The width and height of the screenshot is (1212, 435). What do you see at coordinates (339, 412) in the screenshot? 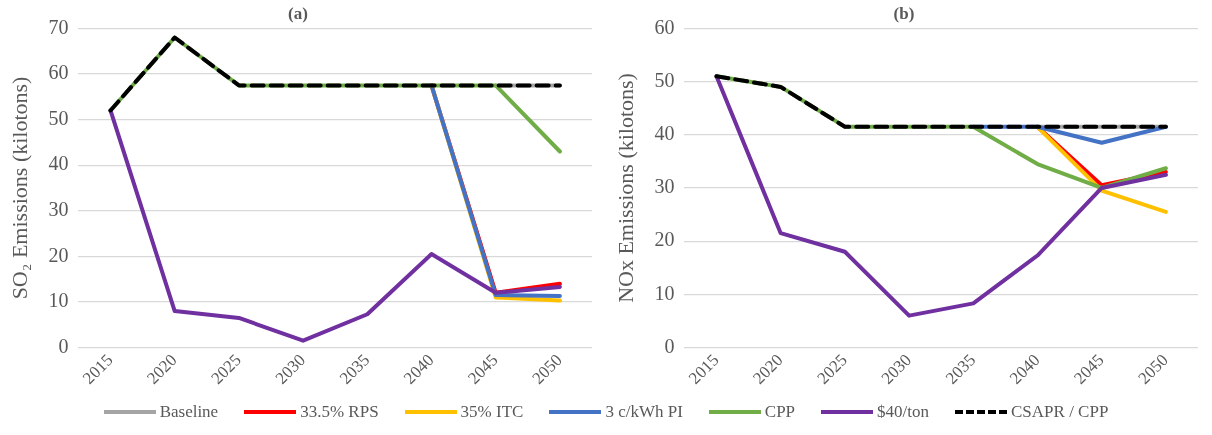
I see `legend-label: 33.5% RPS` at bounding box center [339, 412].